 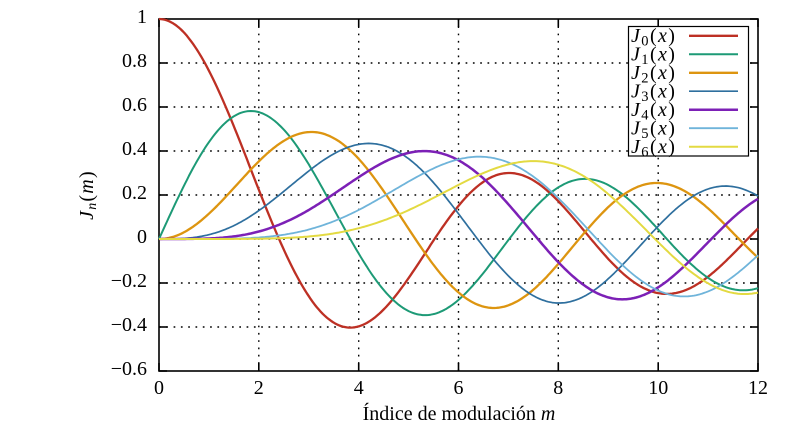 I want to click on svg-text: −0.6, so click(x=129, y=369).